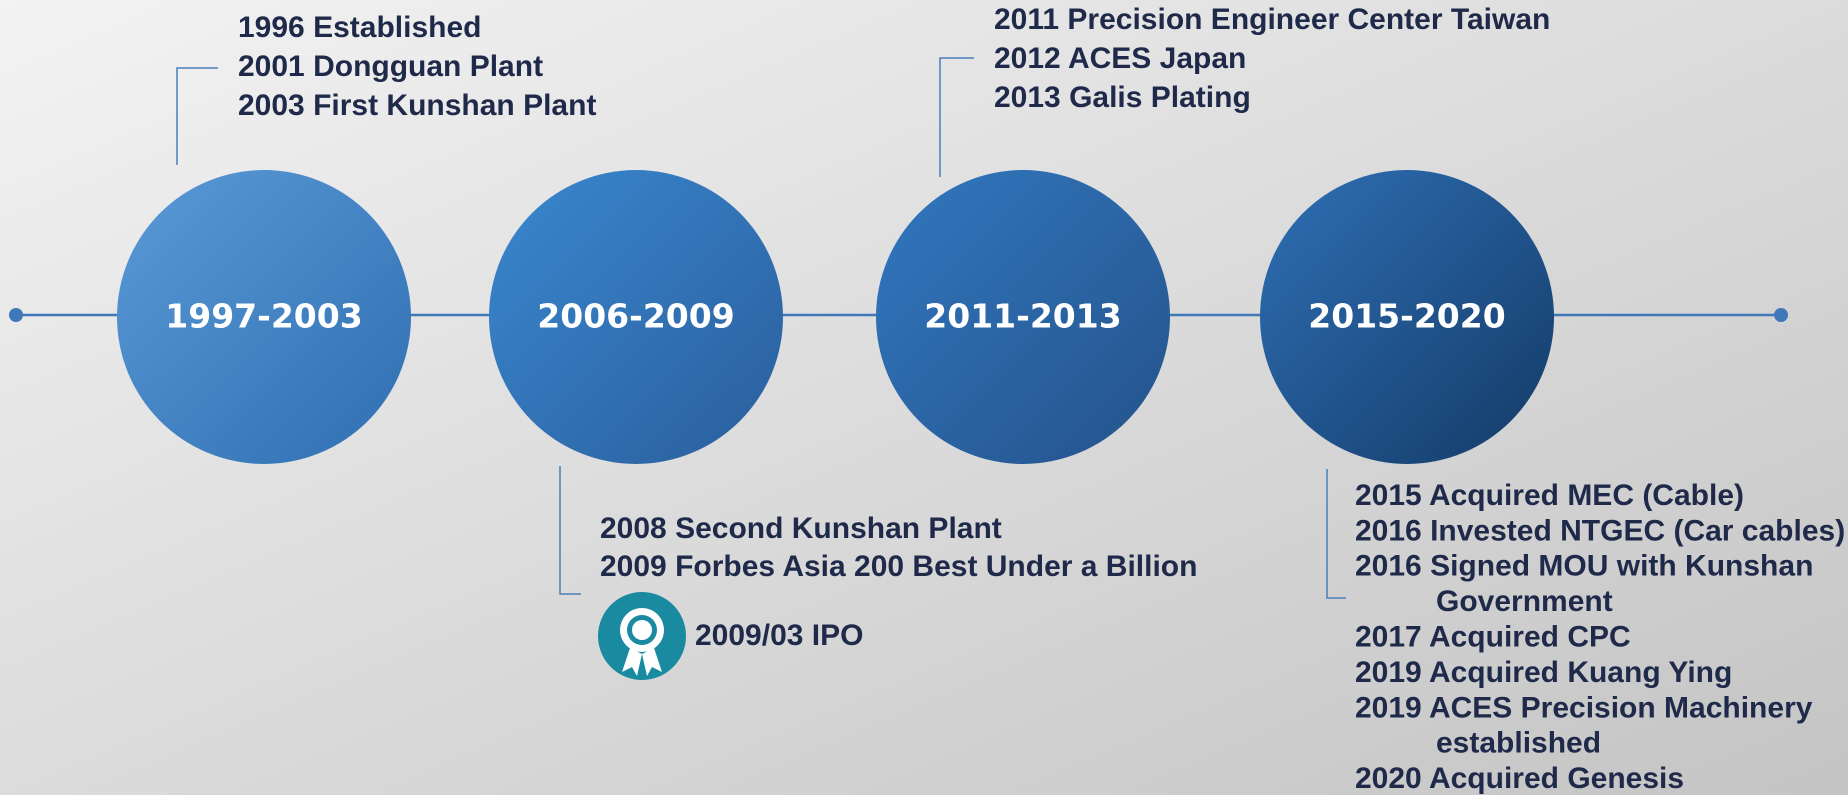  Describe the element at coordinates (779, 635) in the screenshot. I see `milestone: 2009/03 IPO` at that location.